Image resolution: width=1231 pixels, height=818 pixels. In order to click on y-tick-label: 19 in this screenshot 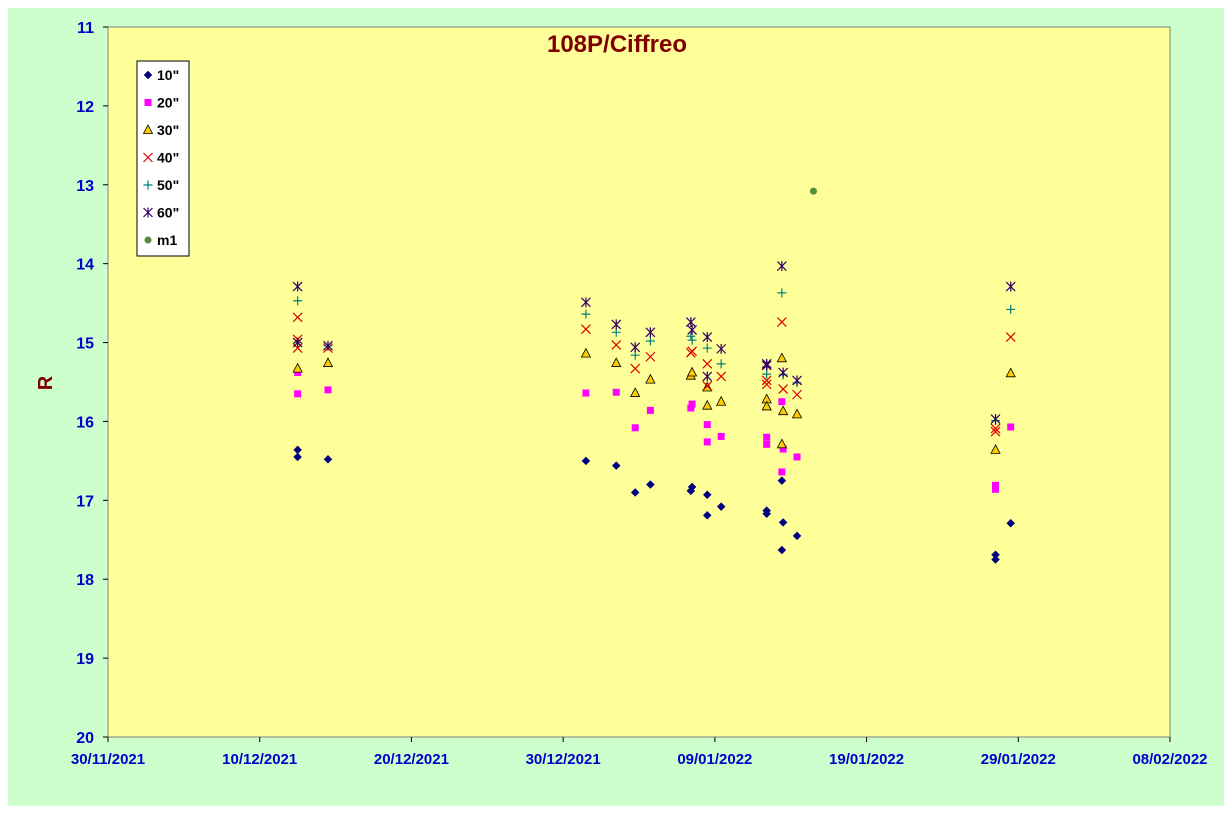, I will do `click(85, 659)`.